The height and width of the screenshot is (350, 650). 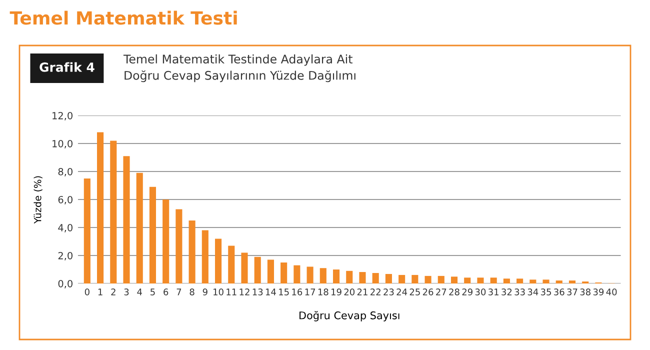 What do you see at coordinates (87, 292) in the screenshot?
I see `x-tick-label: 0` at bounding box center [87, 292].